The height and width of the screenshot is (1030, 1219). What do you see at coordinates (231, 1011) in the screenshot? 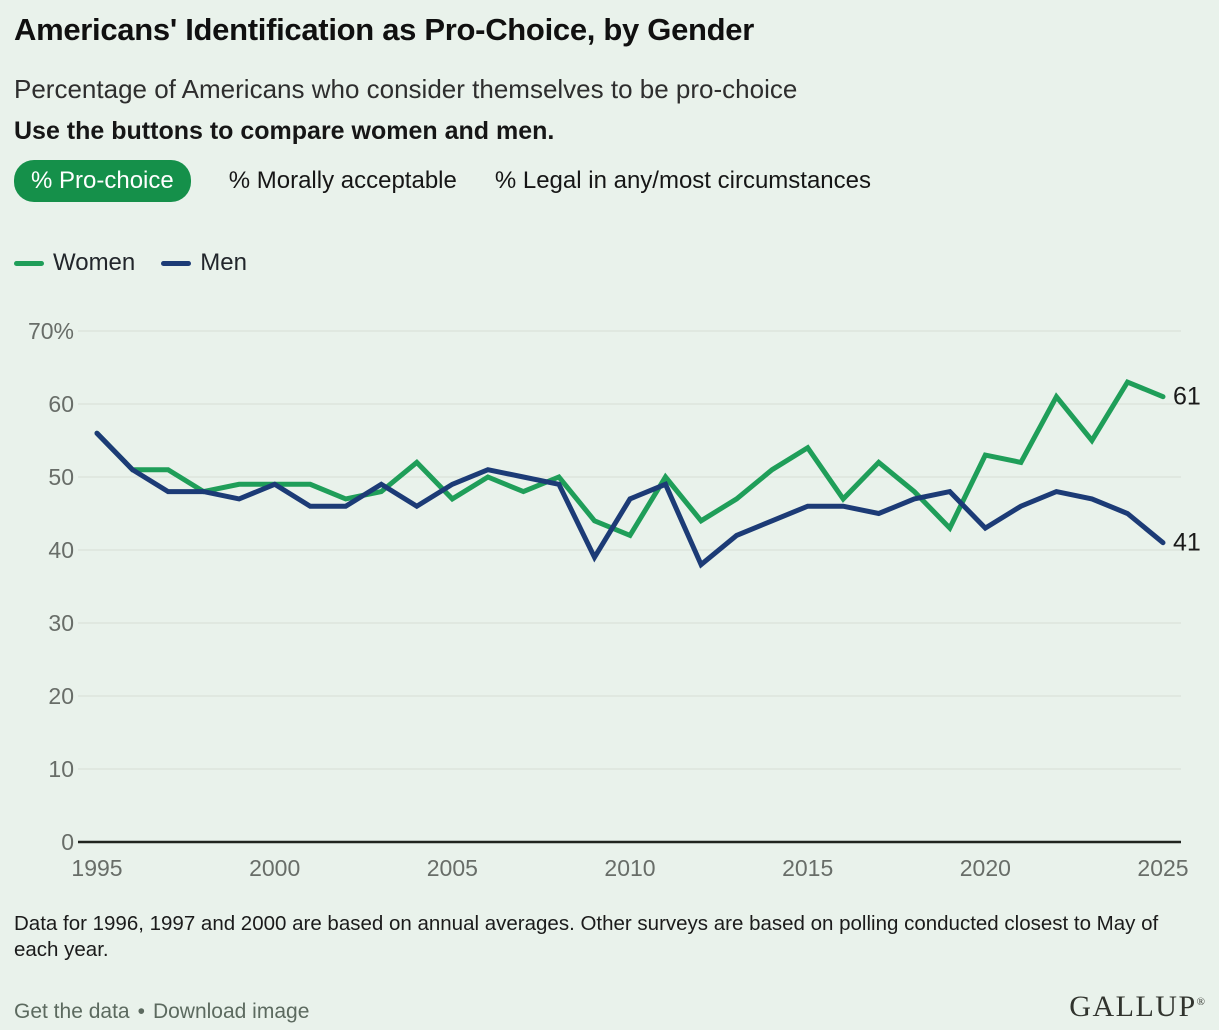
I see `download-image-link: Download image` at bounding box center [231, 1011].